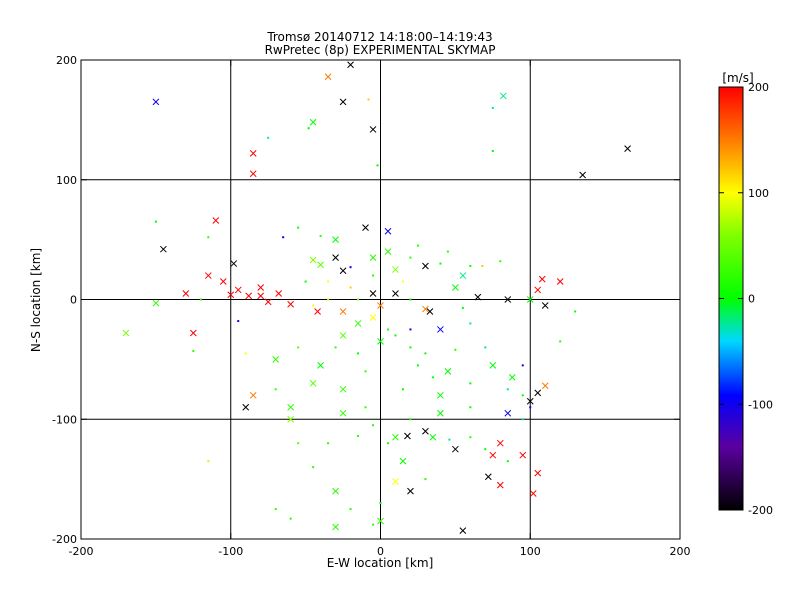 This screenshot has width=800, height=600. Describe the element at coordinates (380, 50) in the screenshot. I see `chart-subtitle: RwPretec (8p) EXPERIMENTAL SKYMAP` at that location.